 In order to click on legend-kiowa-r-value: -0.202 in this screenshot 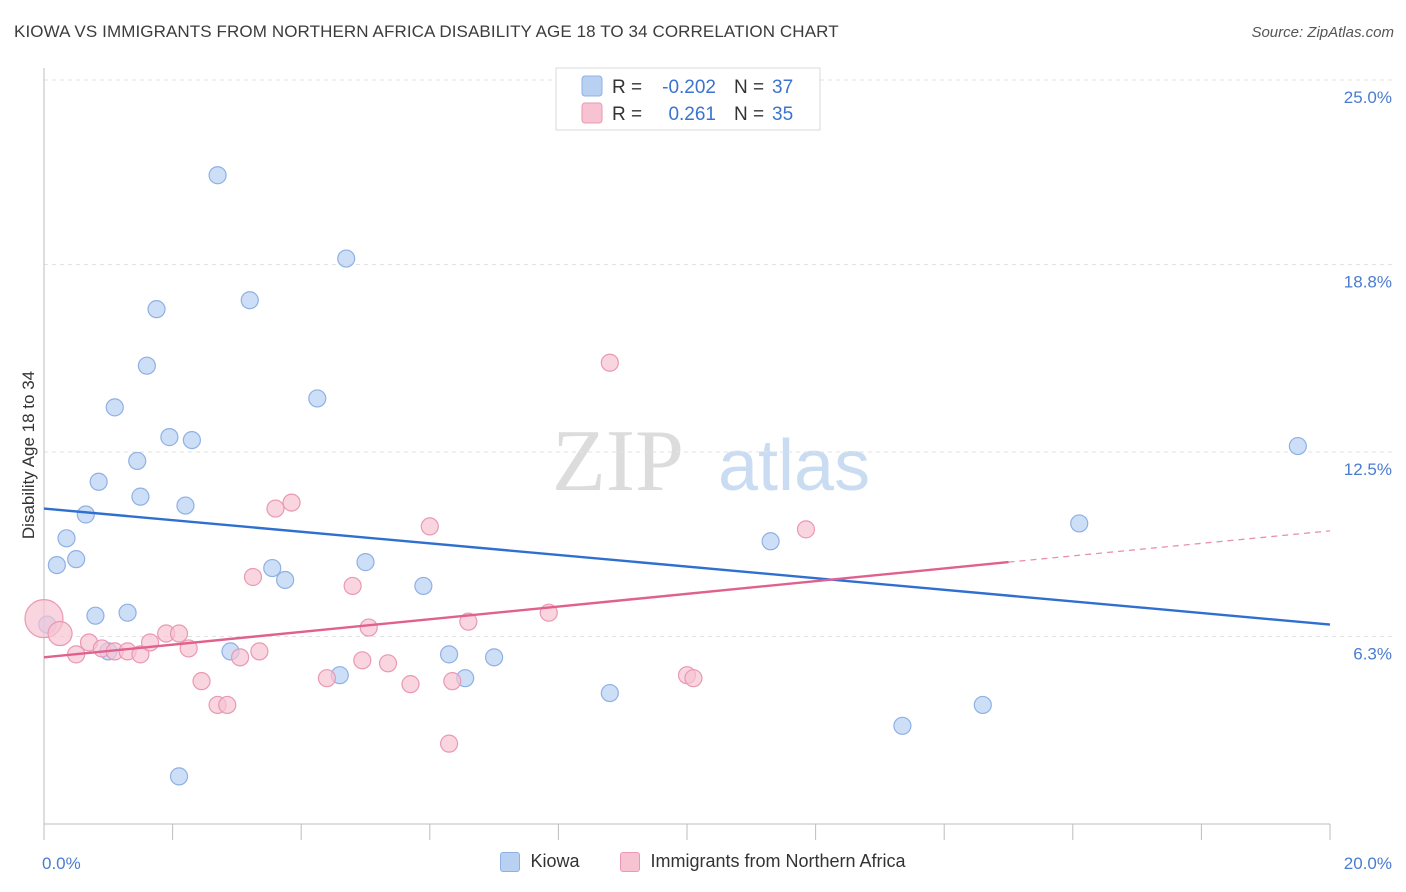, I will do `click(689, 87)`.